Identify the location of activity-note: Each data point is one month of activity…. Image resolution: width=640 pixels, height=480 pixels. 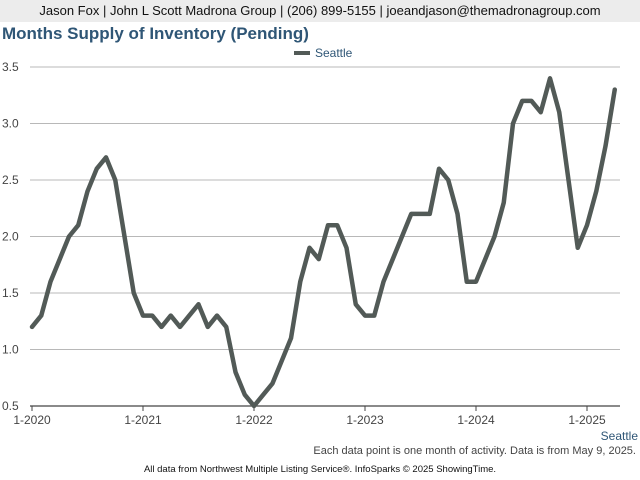
(474, 451).